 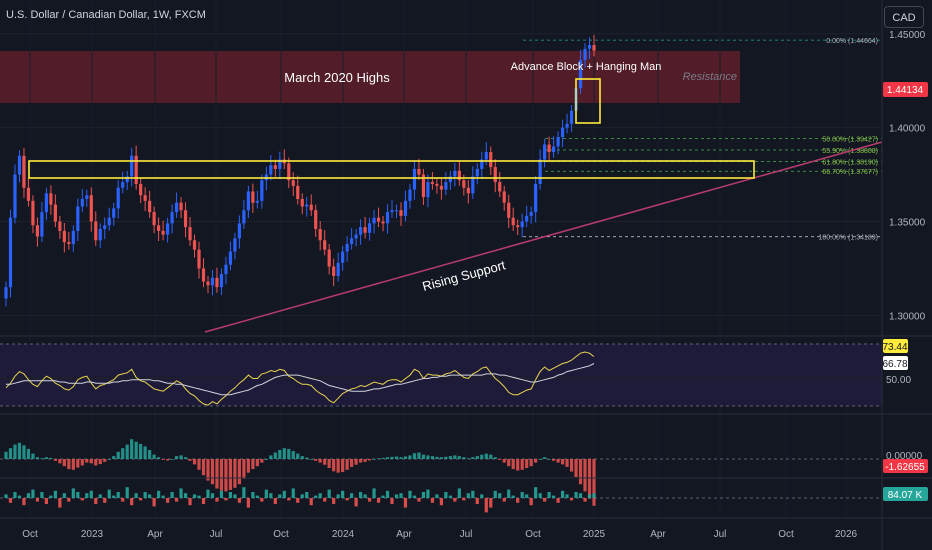 I want to click on volume-oscillator, so click(x=300, y=500).